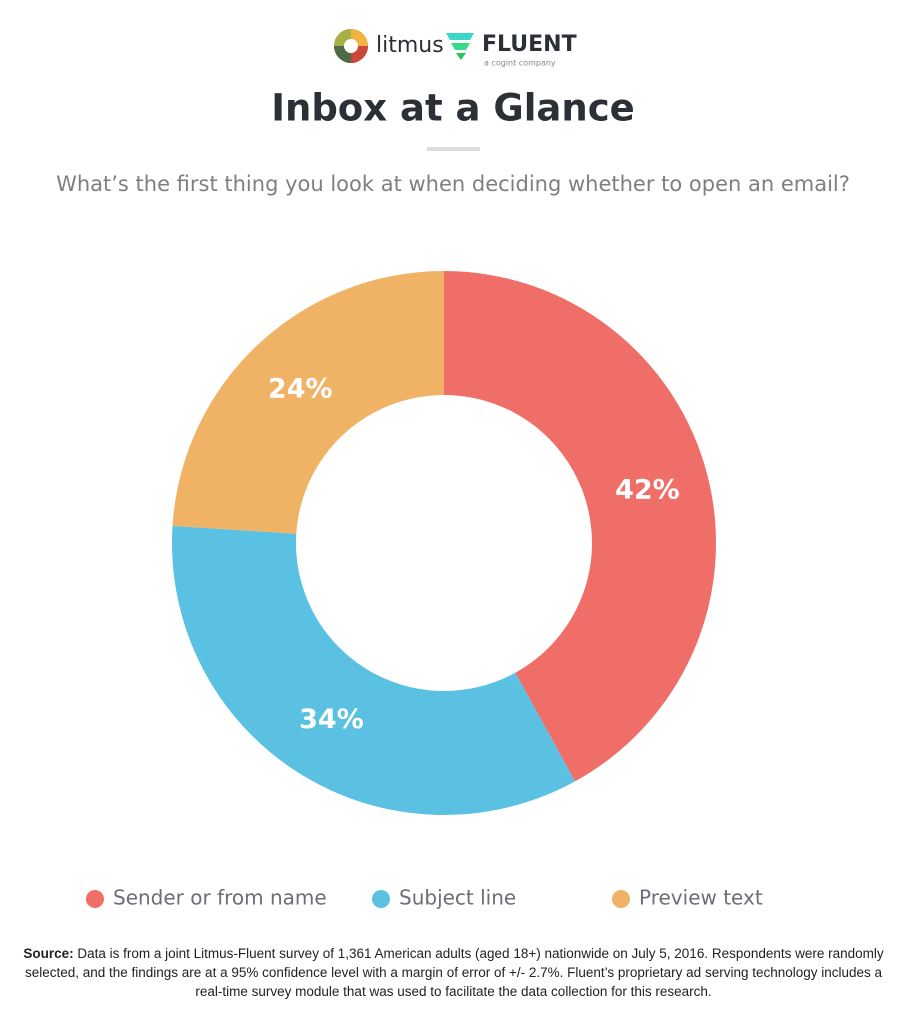 Image resolution: width=907 pixels, height=1024 pixels. I want to click on brand-name: litmus, so click(410, 45).